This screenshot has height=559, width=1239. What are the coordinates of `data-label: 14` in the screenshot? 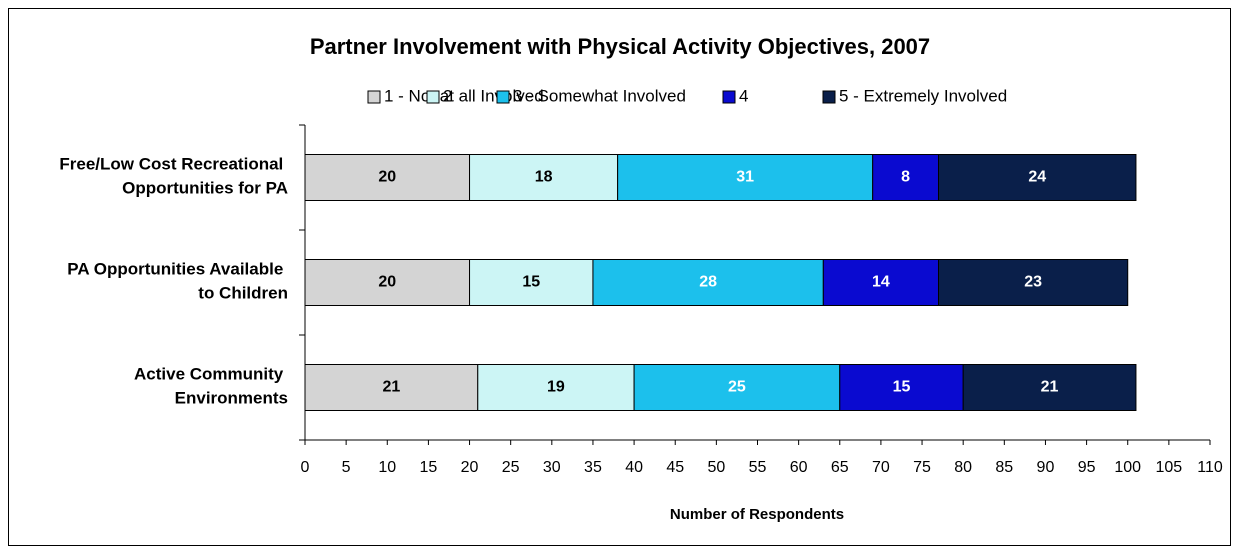 It's located at (881, 282).